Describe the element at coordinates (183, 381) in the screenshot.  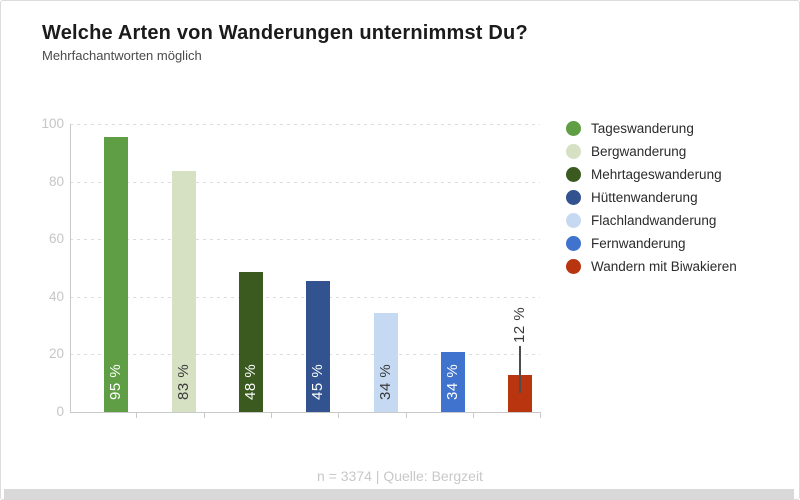
I see `bar-value-label-bergwanderung: 83 %` at that location.